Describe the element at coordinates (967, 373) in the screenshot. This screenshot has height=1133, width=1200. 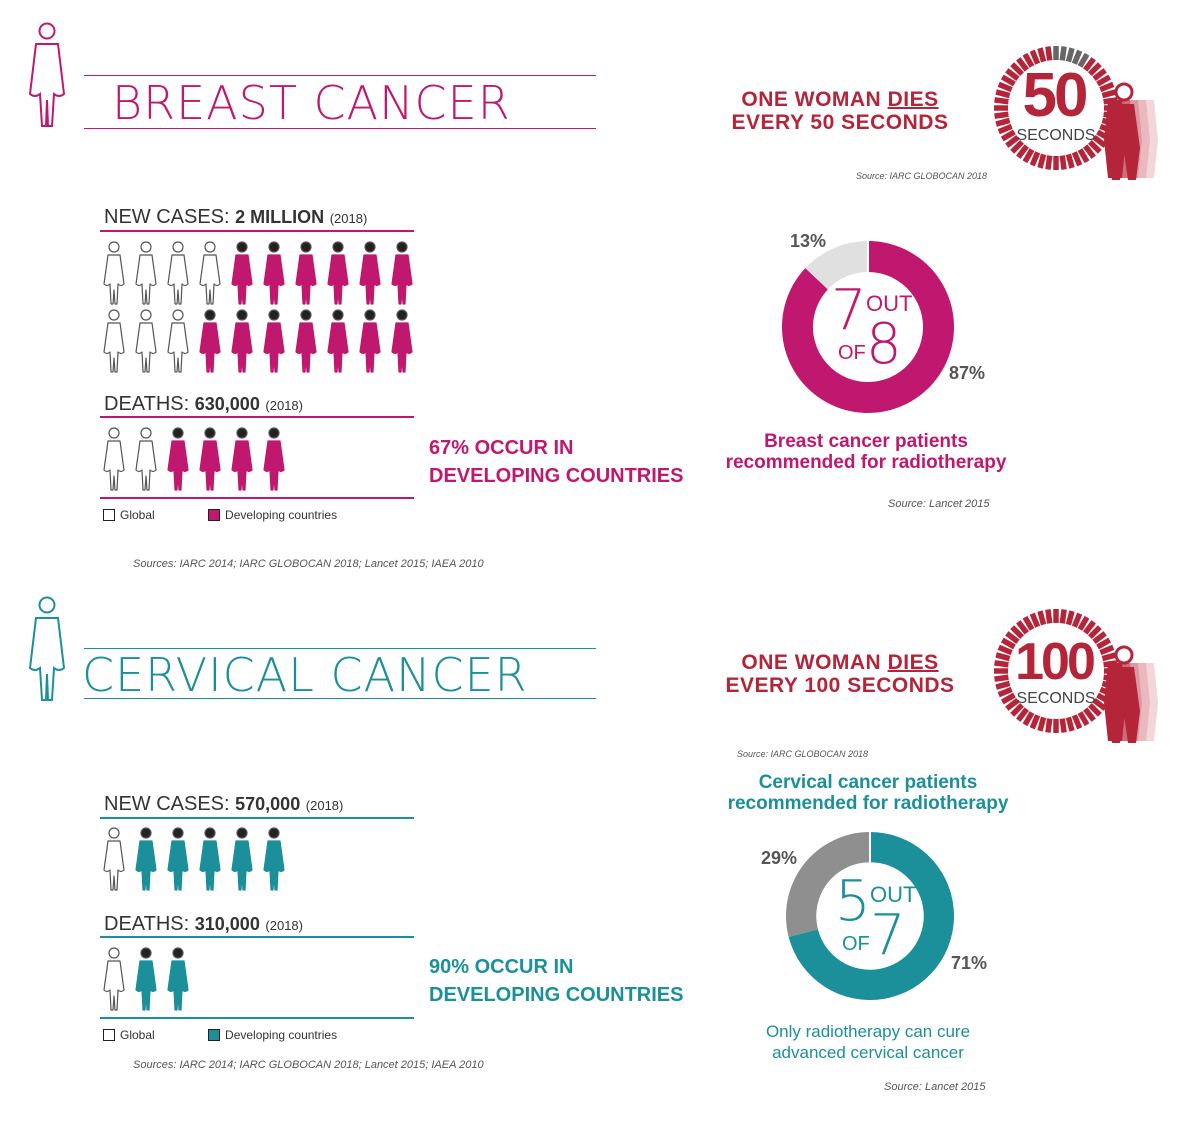
I see `breast-pct-large: 87%` at that location.